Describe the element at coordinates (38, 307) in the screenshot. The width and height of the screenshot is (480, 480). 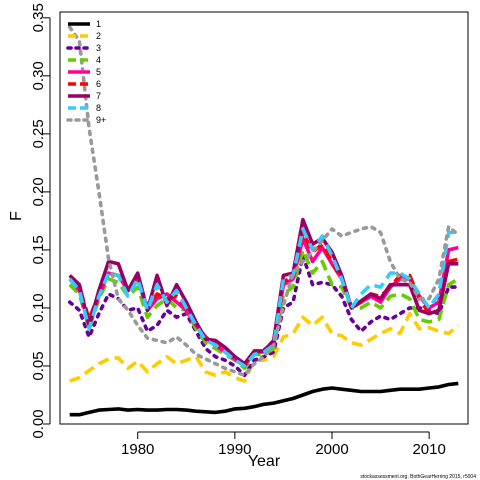
I see `y-tick-label: 0.10` at that location.